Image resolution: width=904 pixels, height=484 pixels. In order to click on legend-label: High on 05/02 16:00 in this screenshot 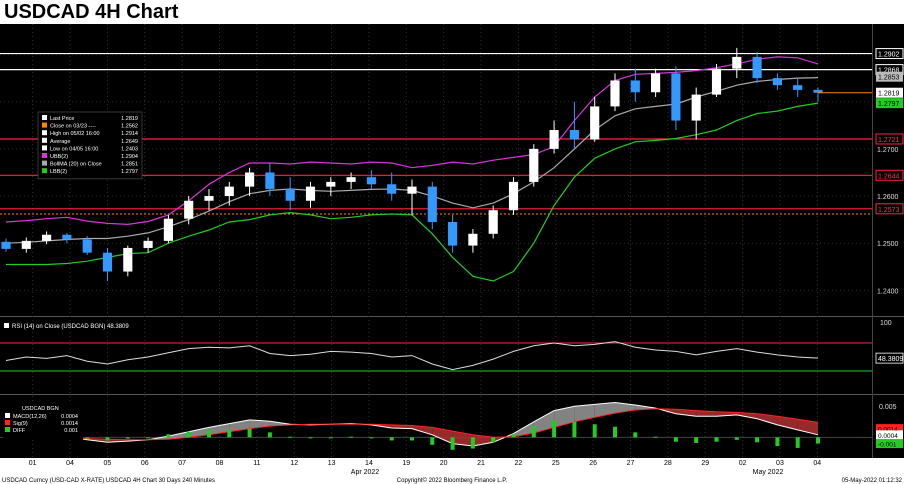, I will do `click(75, 134)`.